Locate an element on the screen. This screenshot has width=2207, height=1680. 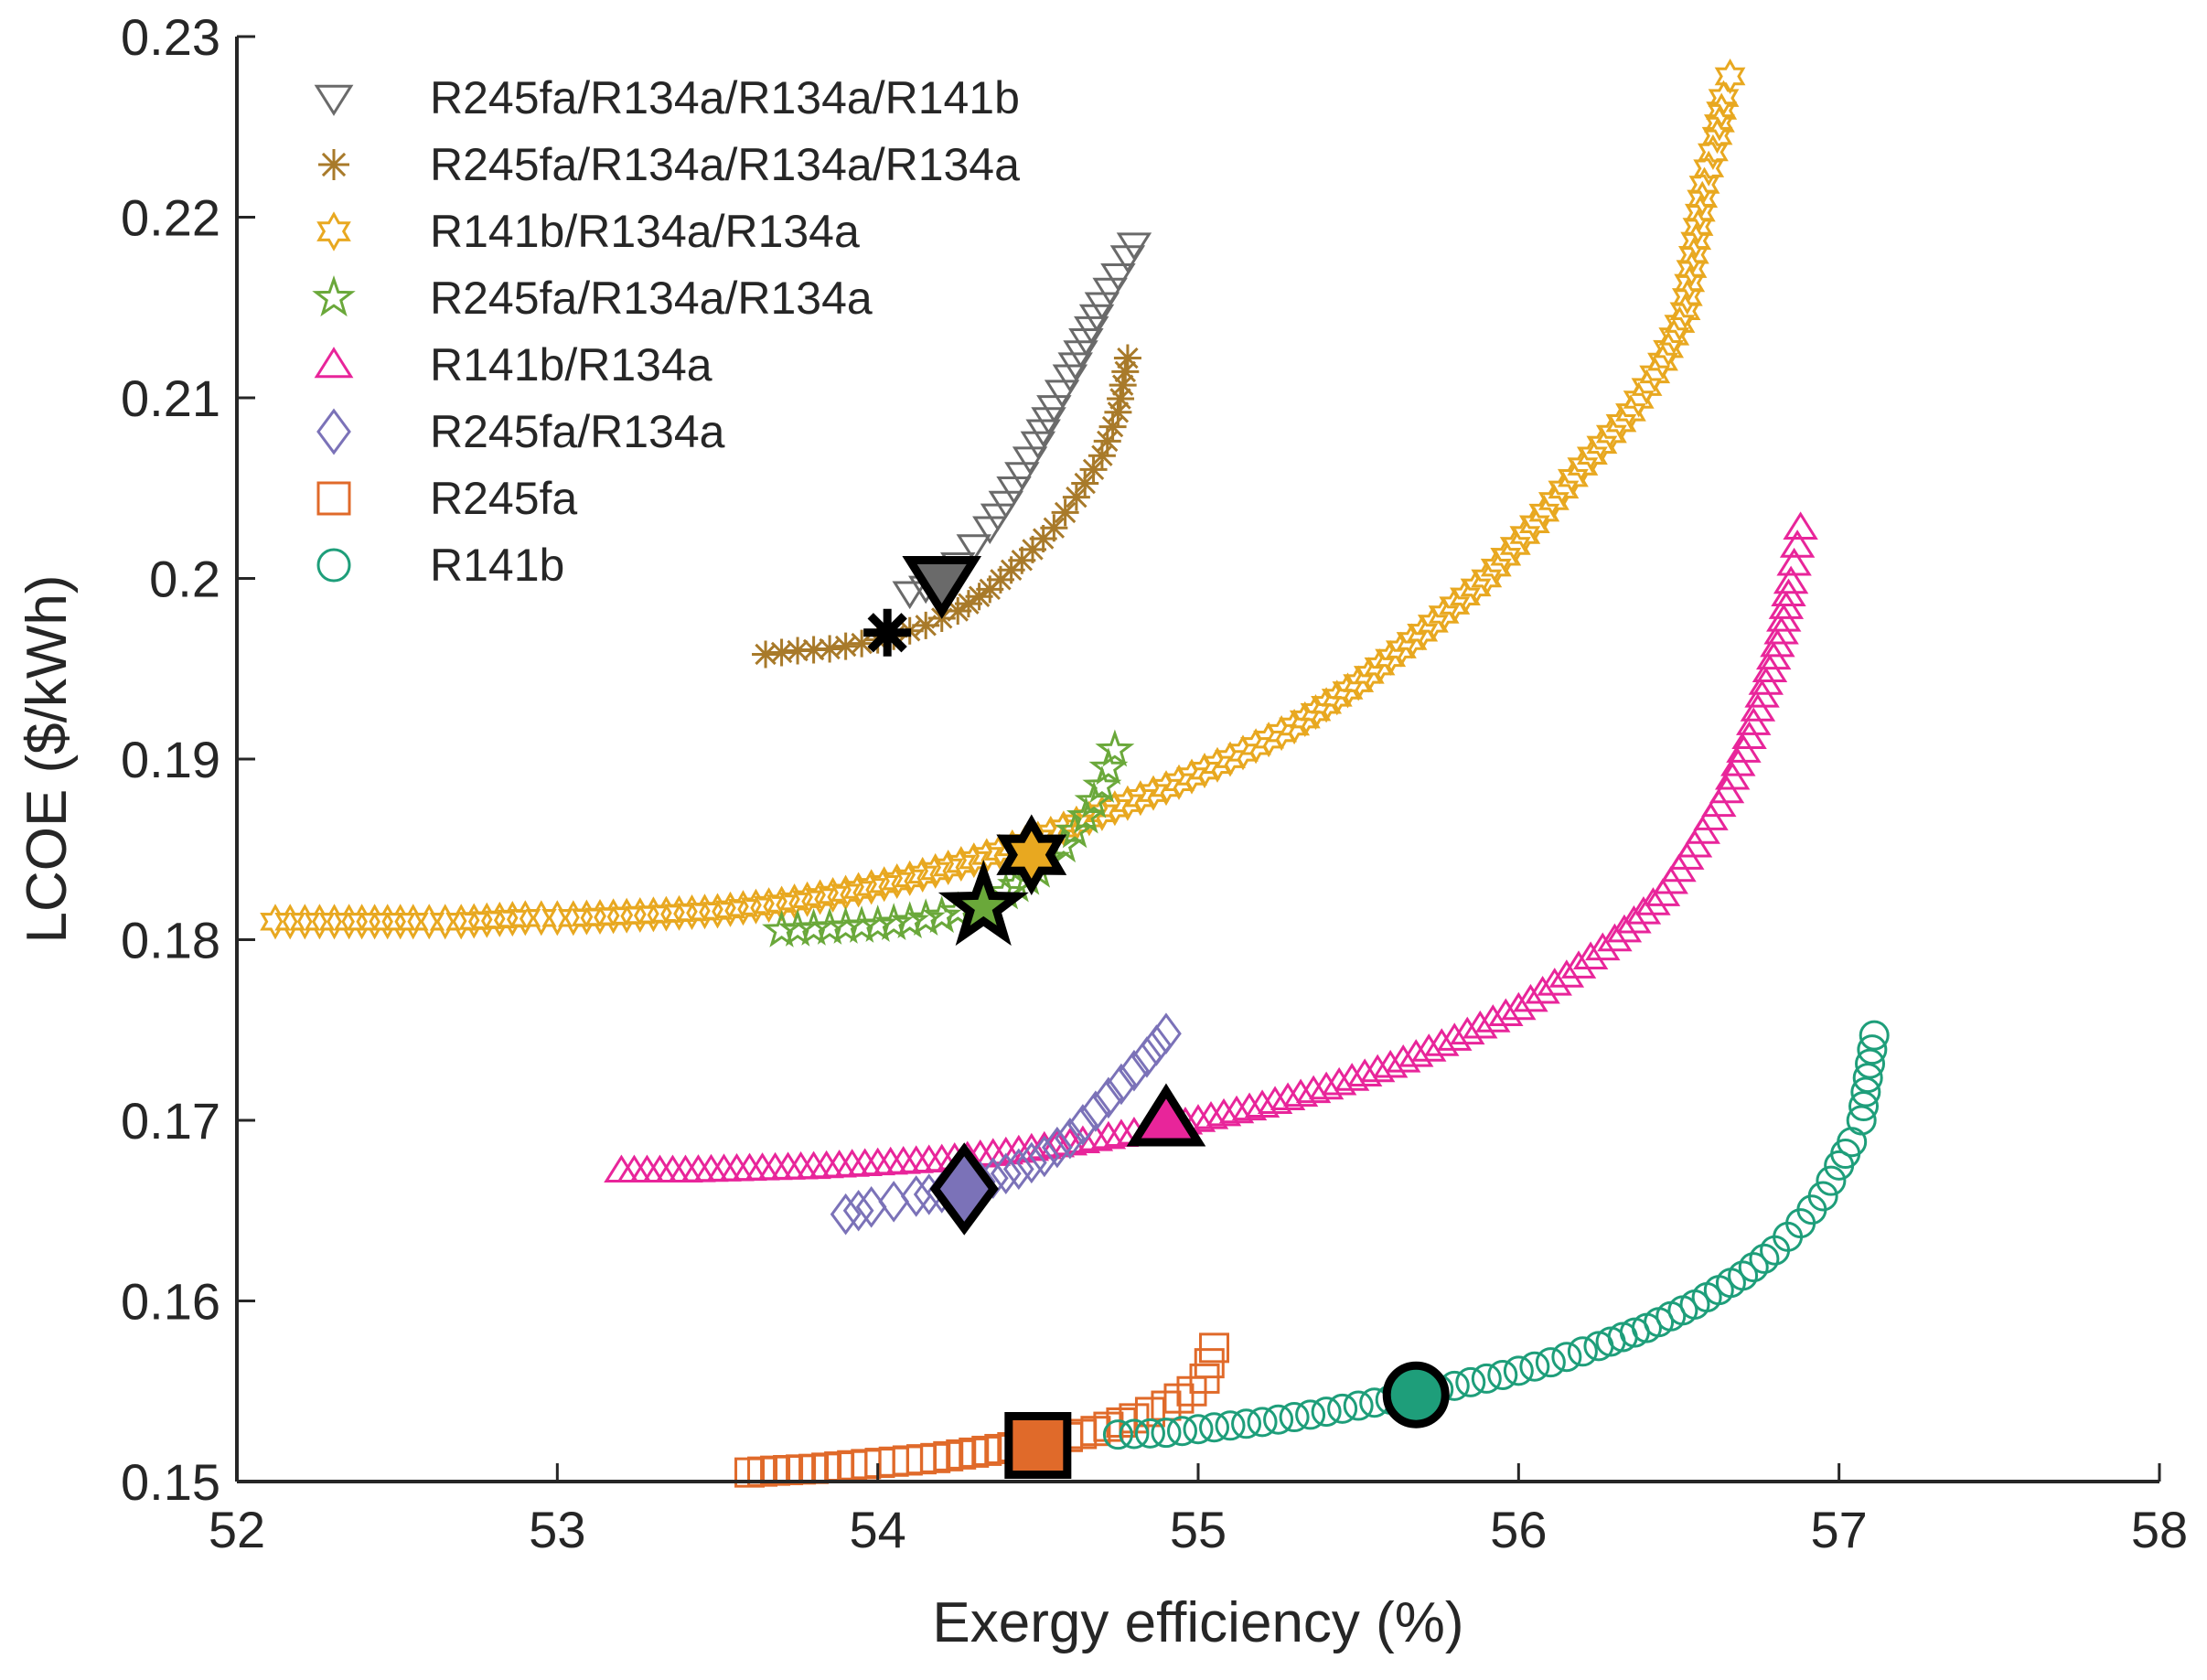
x-tick-label: 57 is located at coordinates (1839, 1529).